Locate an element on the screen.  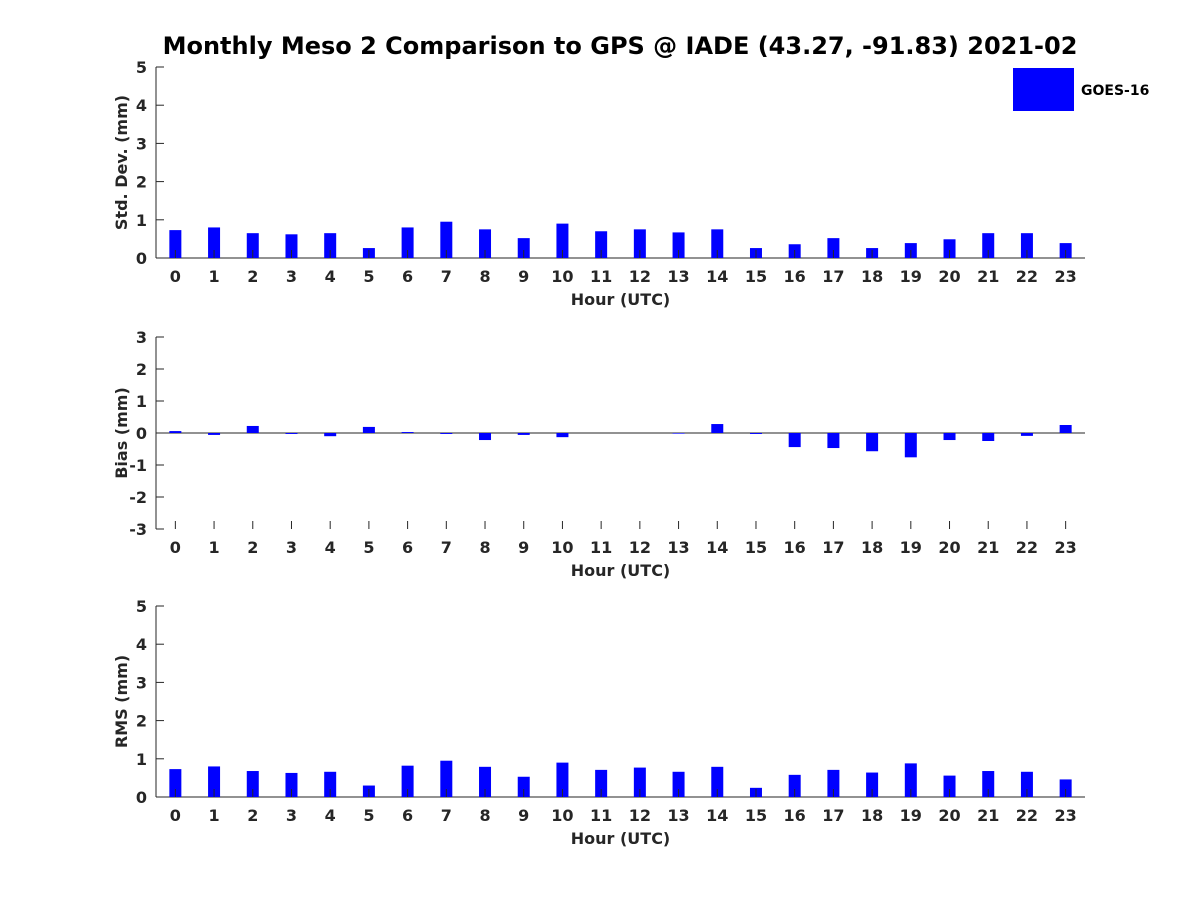
x-tick-label: 11 is located at coordinates (601, 815).